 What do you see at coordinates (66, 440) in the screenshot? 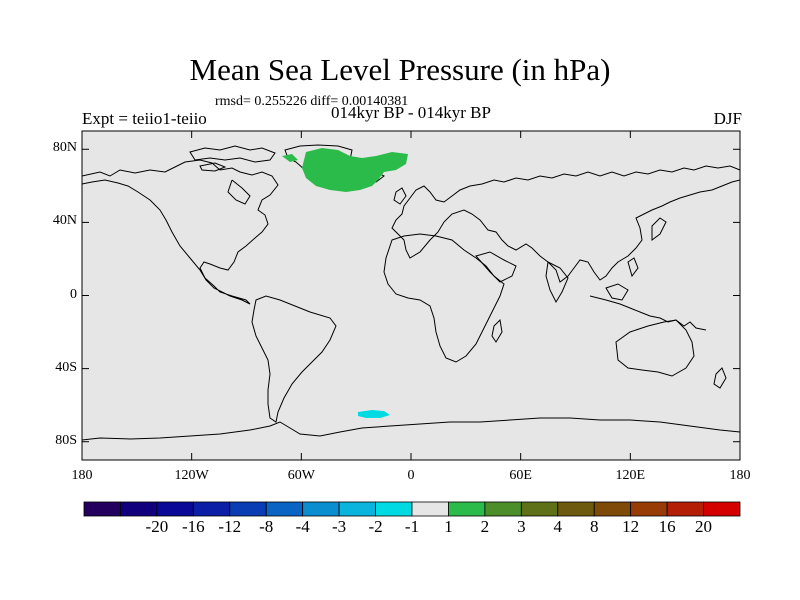
I see `lat-tick-label: 80S` at bounding box center [66, 440].